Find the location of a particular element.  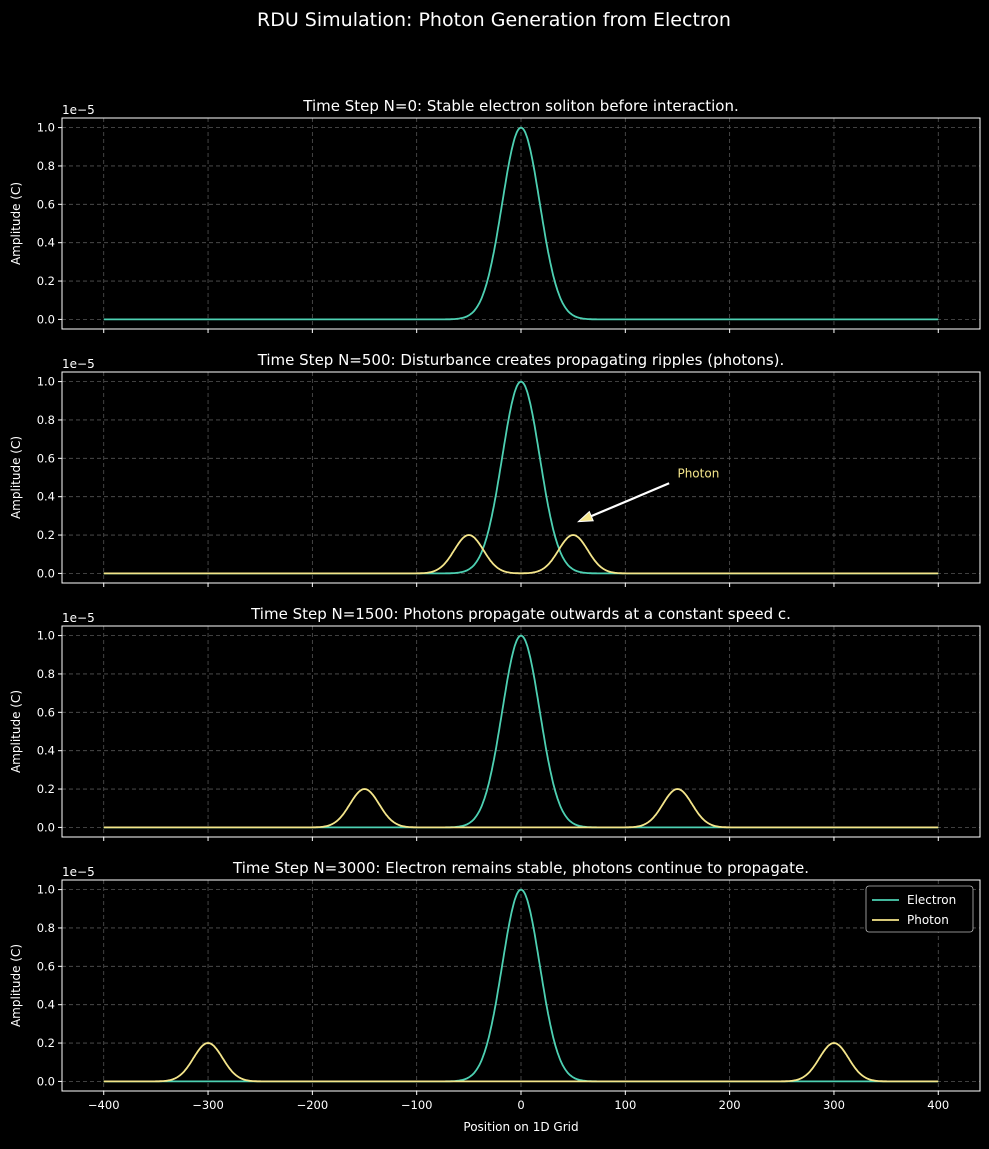

x-tick-label: −200 is located at coordinates (313, 1105).